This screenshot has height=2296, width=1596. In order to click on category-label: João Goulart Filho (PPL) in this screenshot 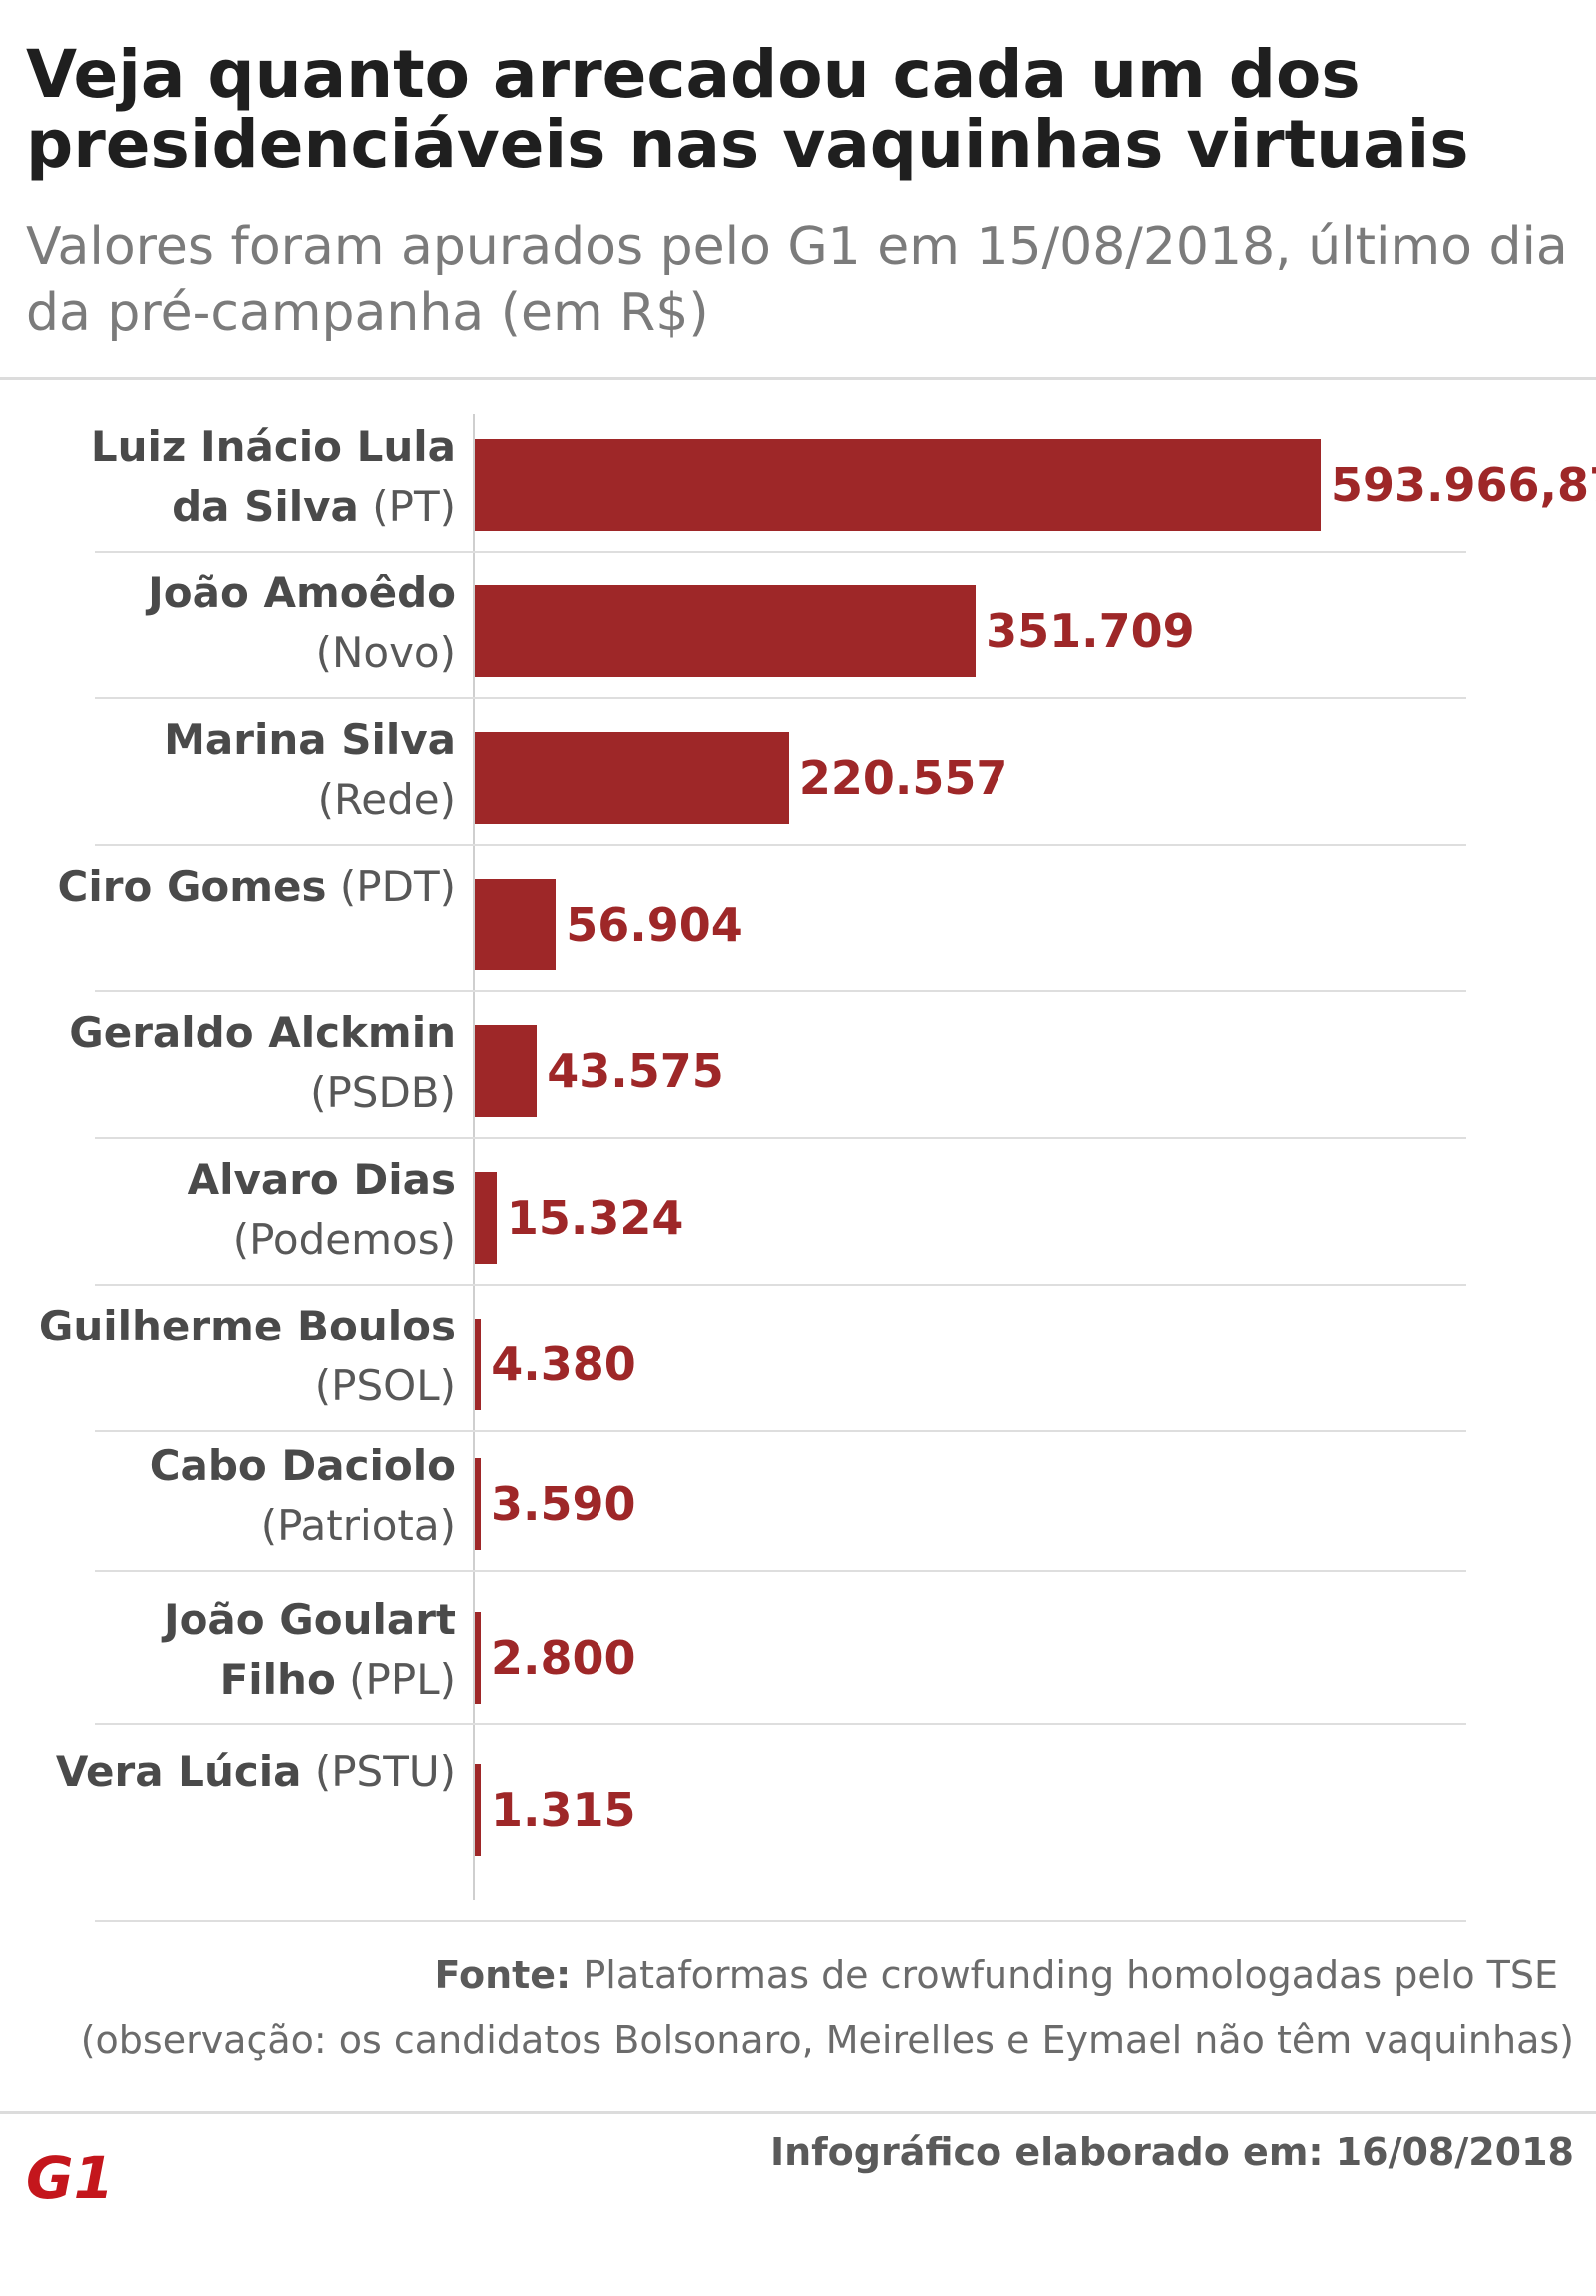, I will do `click(246, 1650)`.